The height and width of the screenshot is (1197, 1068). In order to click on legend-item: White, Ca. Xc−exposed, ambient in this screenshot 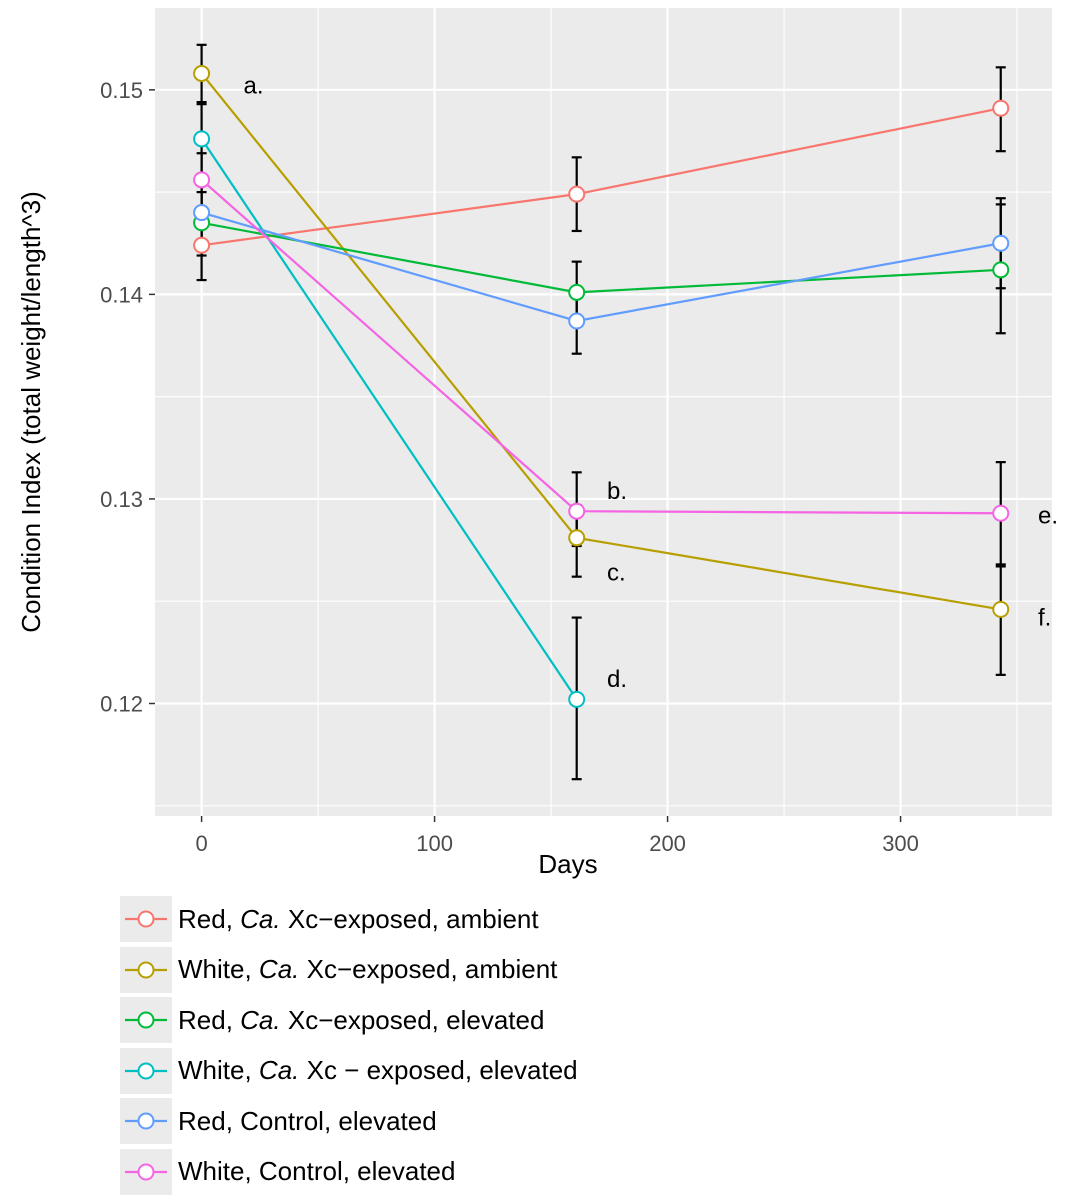, I will do `click(430, 970)`.